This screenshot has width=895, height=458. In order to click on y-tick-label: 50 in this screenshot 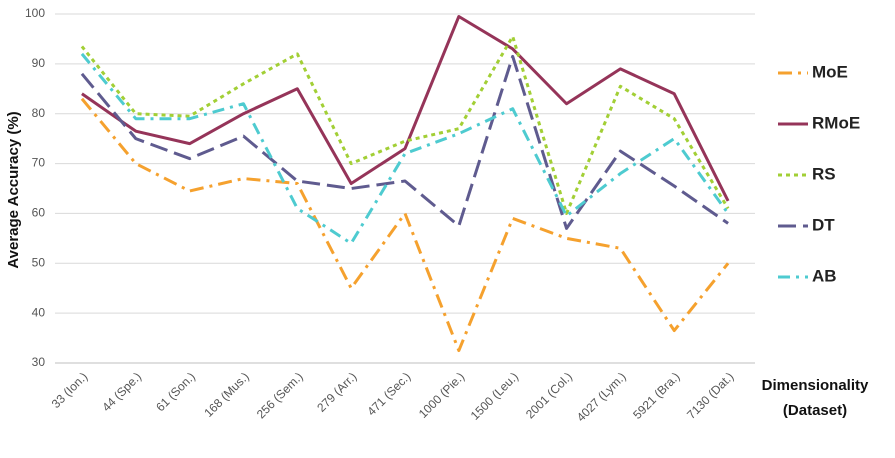, I will do `click(39, 262)`.